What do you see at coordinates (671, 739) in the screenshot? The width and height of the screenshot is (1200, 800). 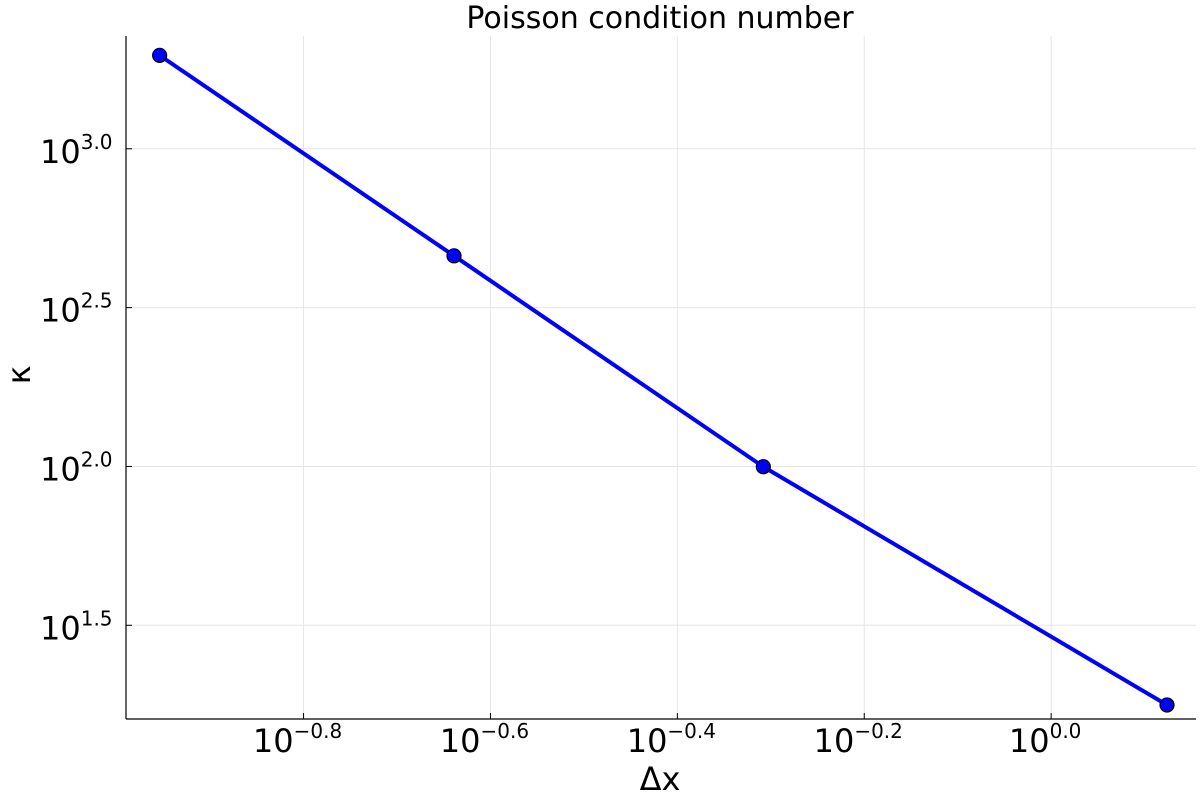 I see `x-tick-label: 10−0.4` at bounding box center [671, 739].